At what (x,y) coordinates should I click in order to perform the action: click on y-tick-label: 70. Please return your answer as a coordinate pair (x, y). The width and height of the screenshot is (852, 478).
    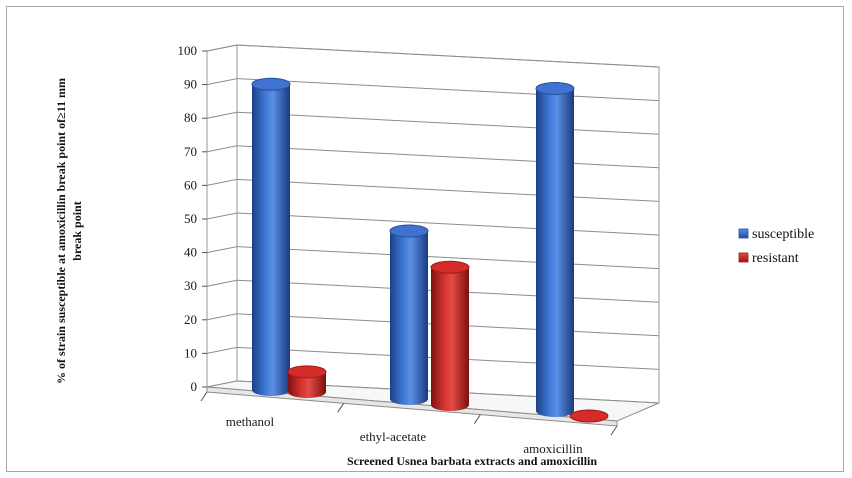
    Looking at the image, I should click on (190, 151).